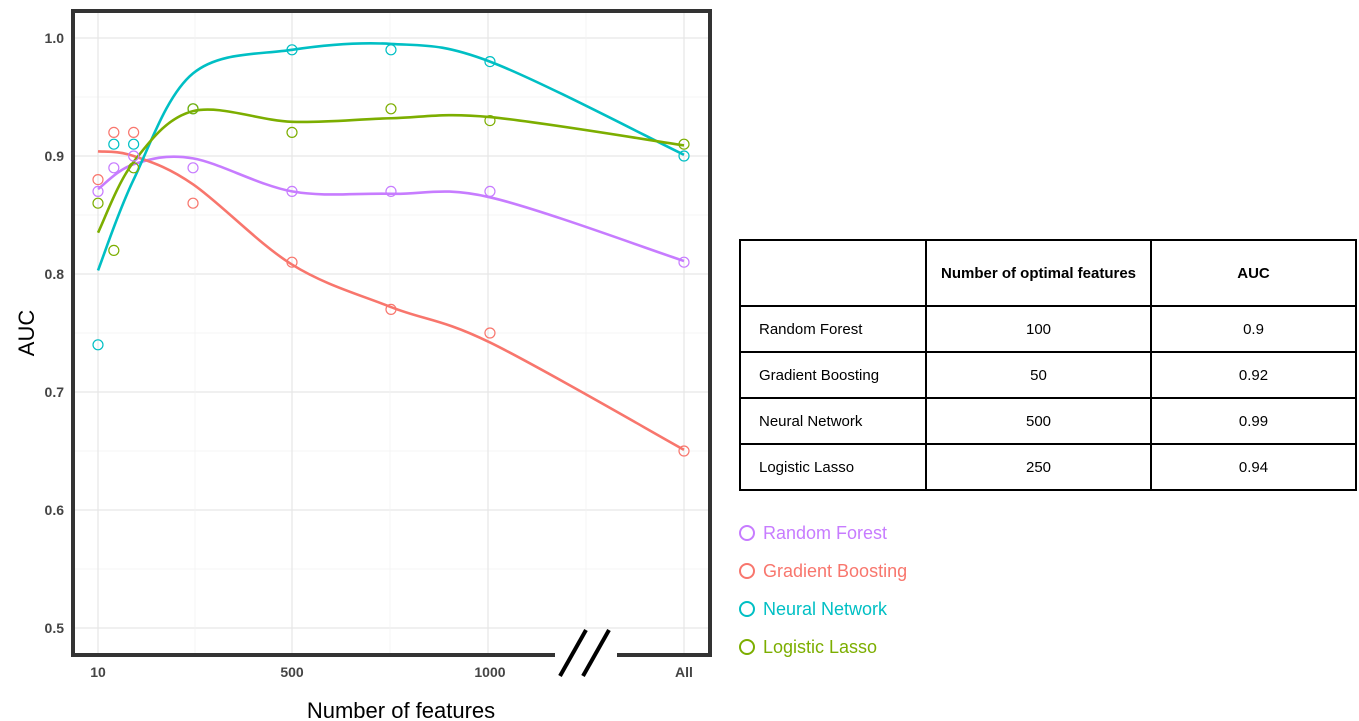  I want to click on table-header-features: Number of optimal features, so click(1038, 273).